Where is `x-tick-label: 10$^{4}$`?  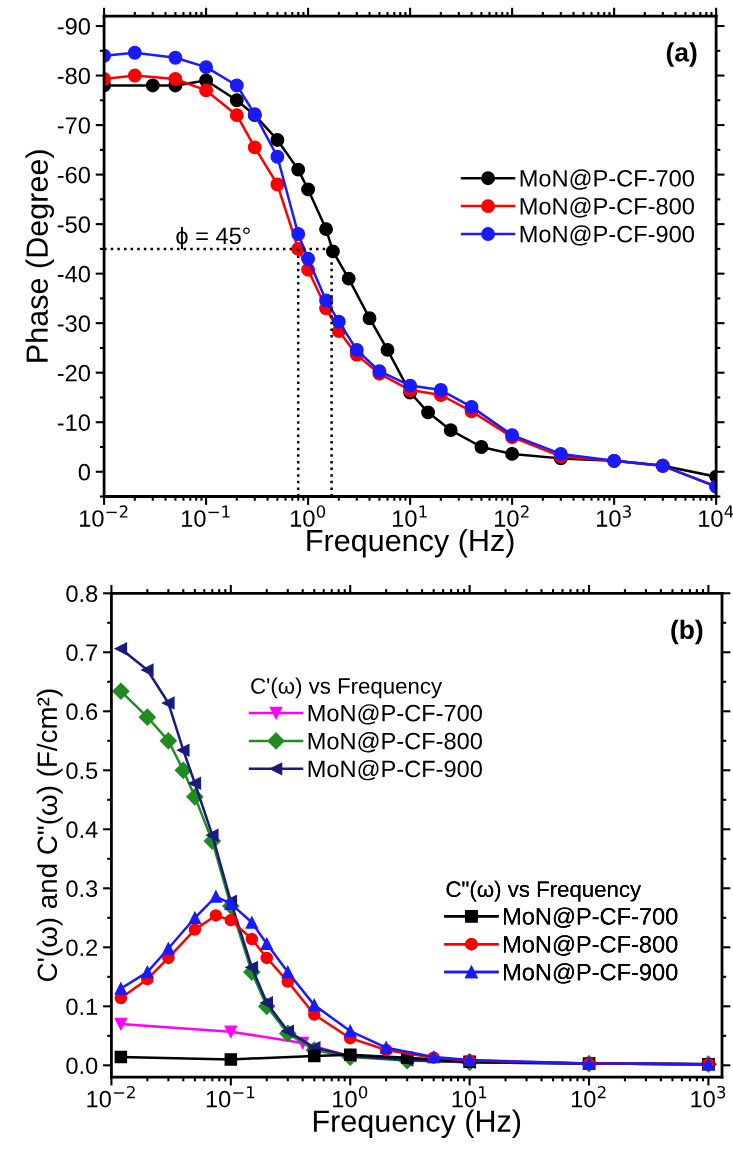 x-tick-label: 10$^{4}$ is located at coordinates (716, 516).